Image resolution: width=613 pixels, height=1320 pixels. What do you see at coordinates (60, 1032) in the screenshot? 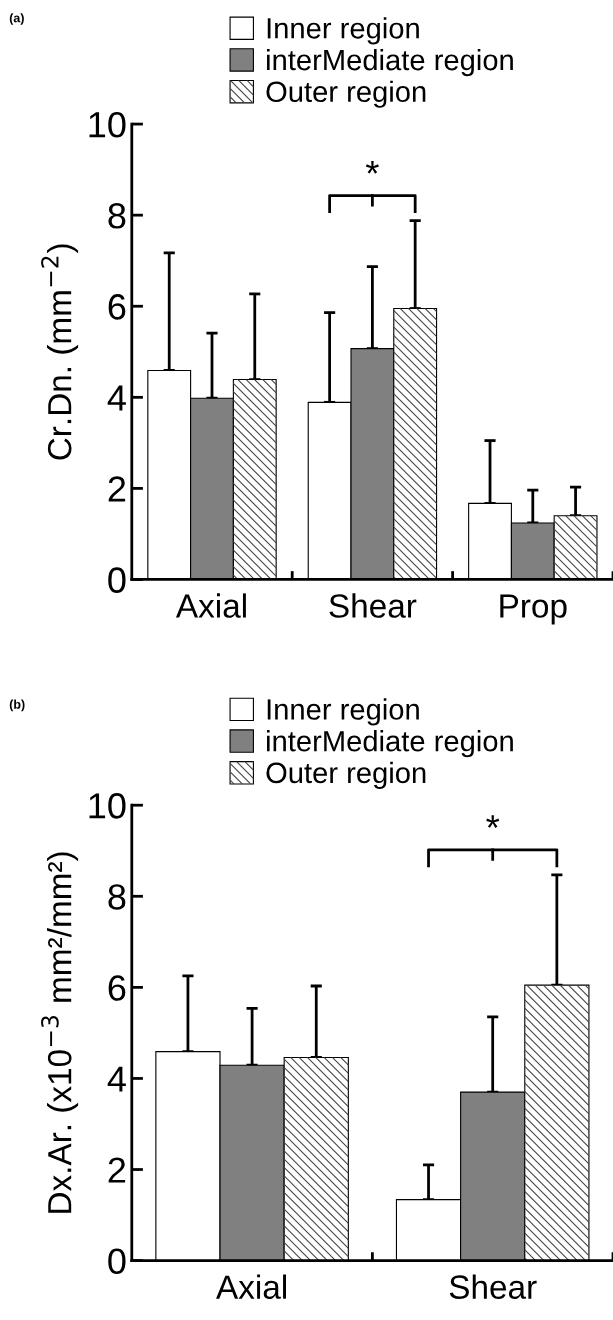
I see `y-axis-title: Dx.Ar. (x10$^{−3}$ mm²/mm²)` at bounding box center [60, 1032].